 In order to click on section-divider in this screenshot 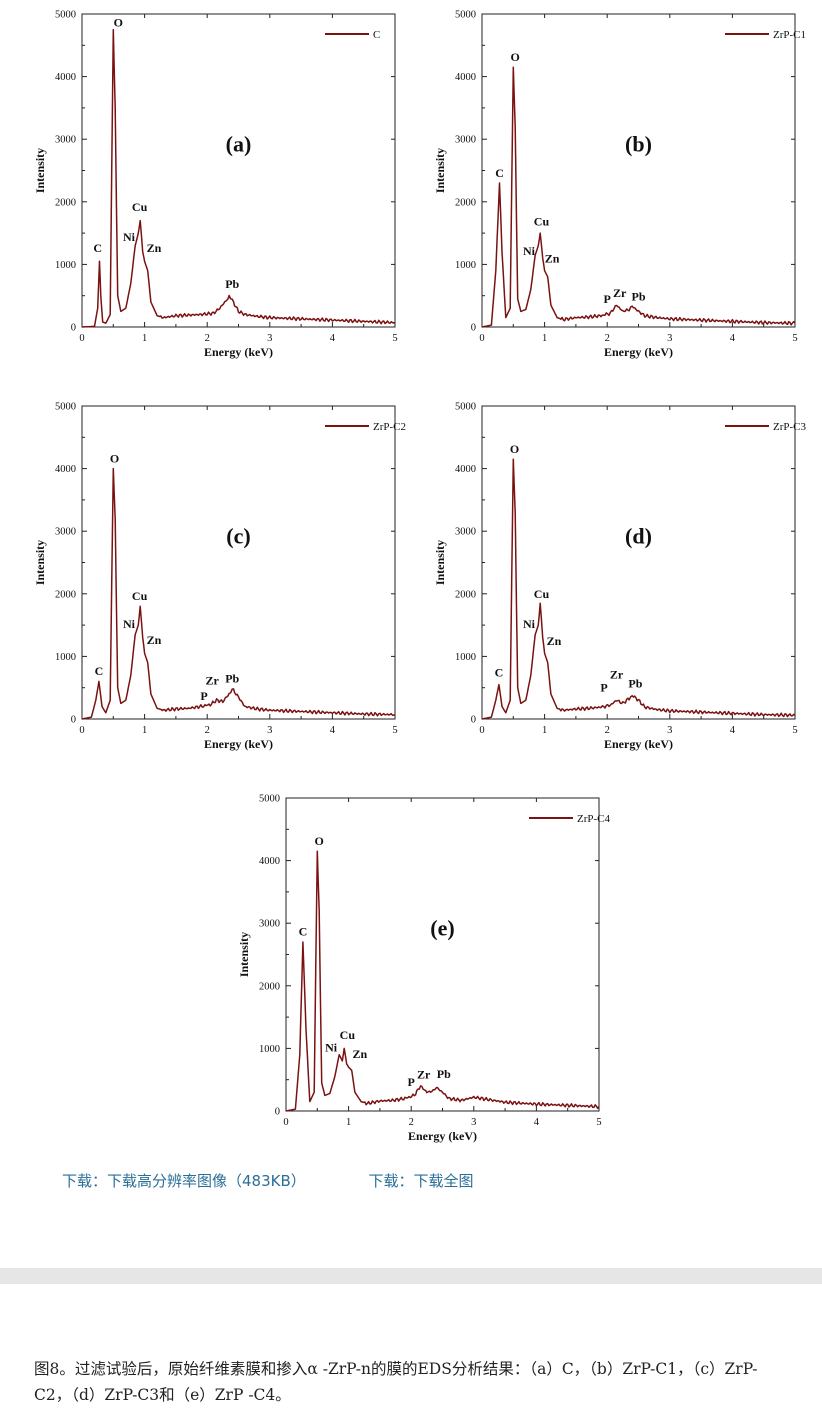, I will do `click(411, 1276)`.